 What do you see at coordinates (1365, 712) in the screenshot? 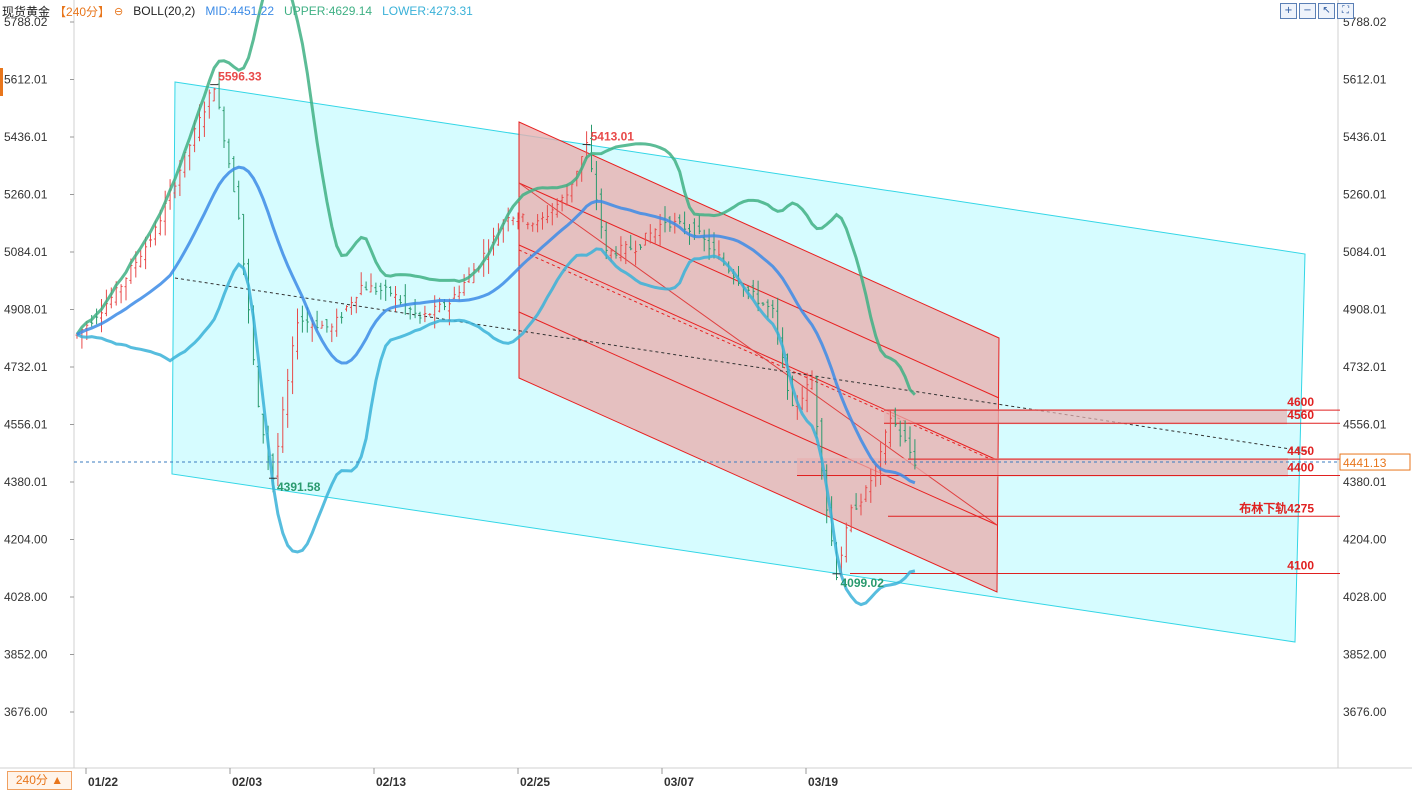
I see `y-tick-label-right: 3676.00` at bounding box center [1365, 712].